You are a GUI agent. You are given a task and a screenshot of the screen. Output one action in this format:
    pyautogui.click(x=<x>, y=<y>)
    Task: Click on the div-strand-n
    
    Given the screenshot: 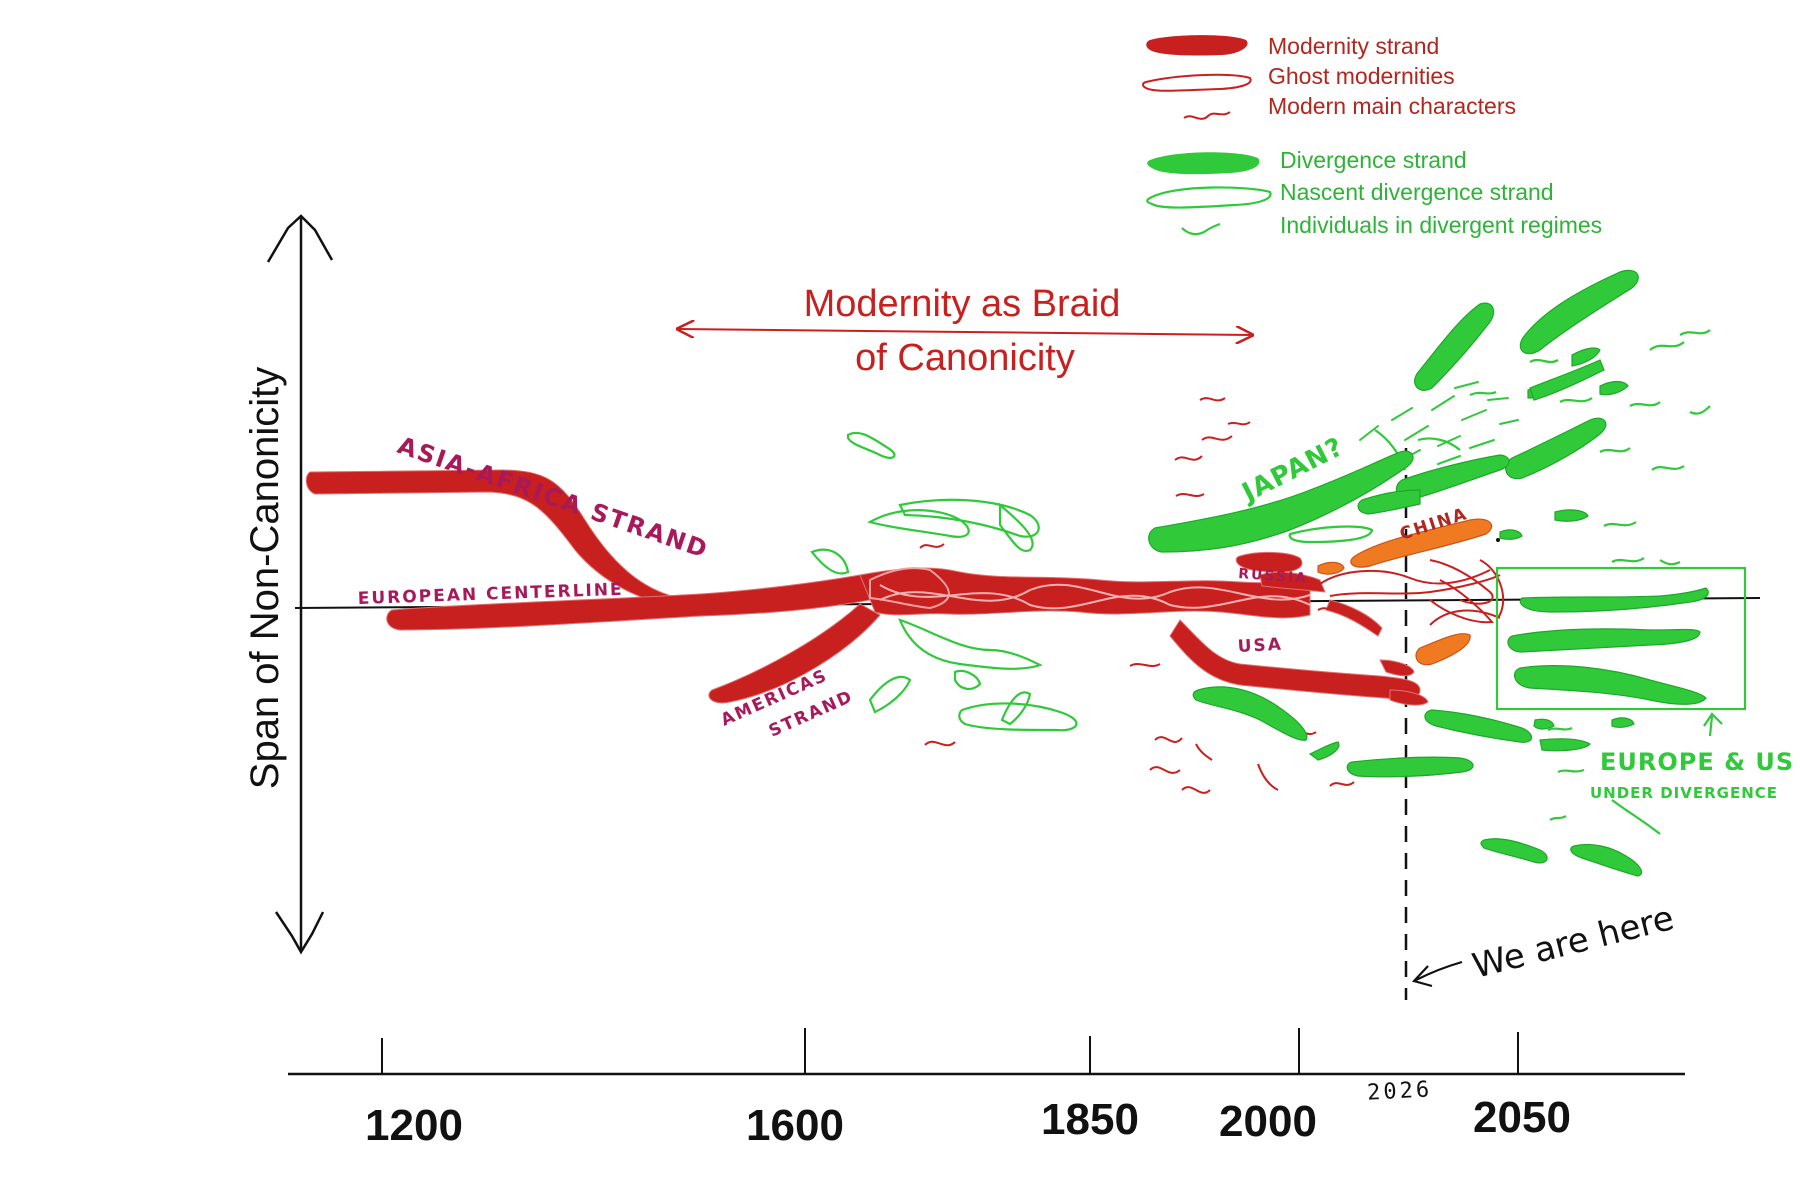 What is the action you would take?
    pyautogui.click(x=1478, y=726)
    